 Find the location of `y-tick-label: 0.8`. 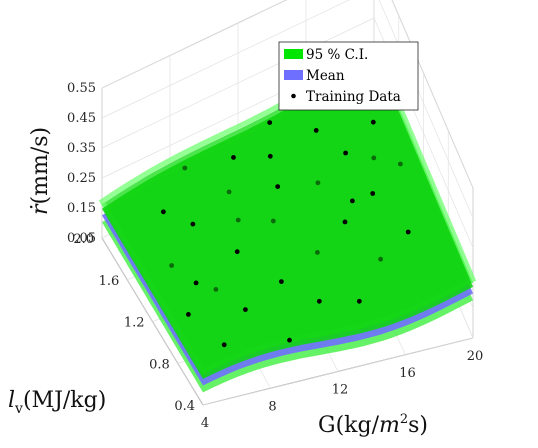

y-tick-label: 0.8 is located at coordinates (159, 364).